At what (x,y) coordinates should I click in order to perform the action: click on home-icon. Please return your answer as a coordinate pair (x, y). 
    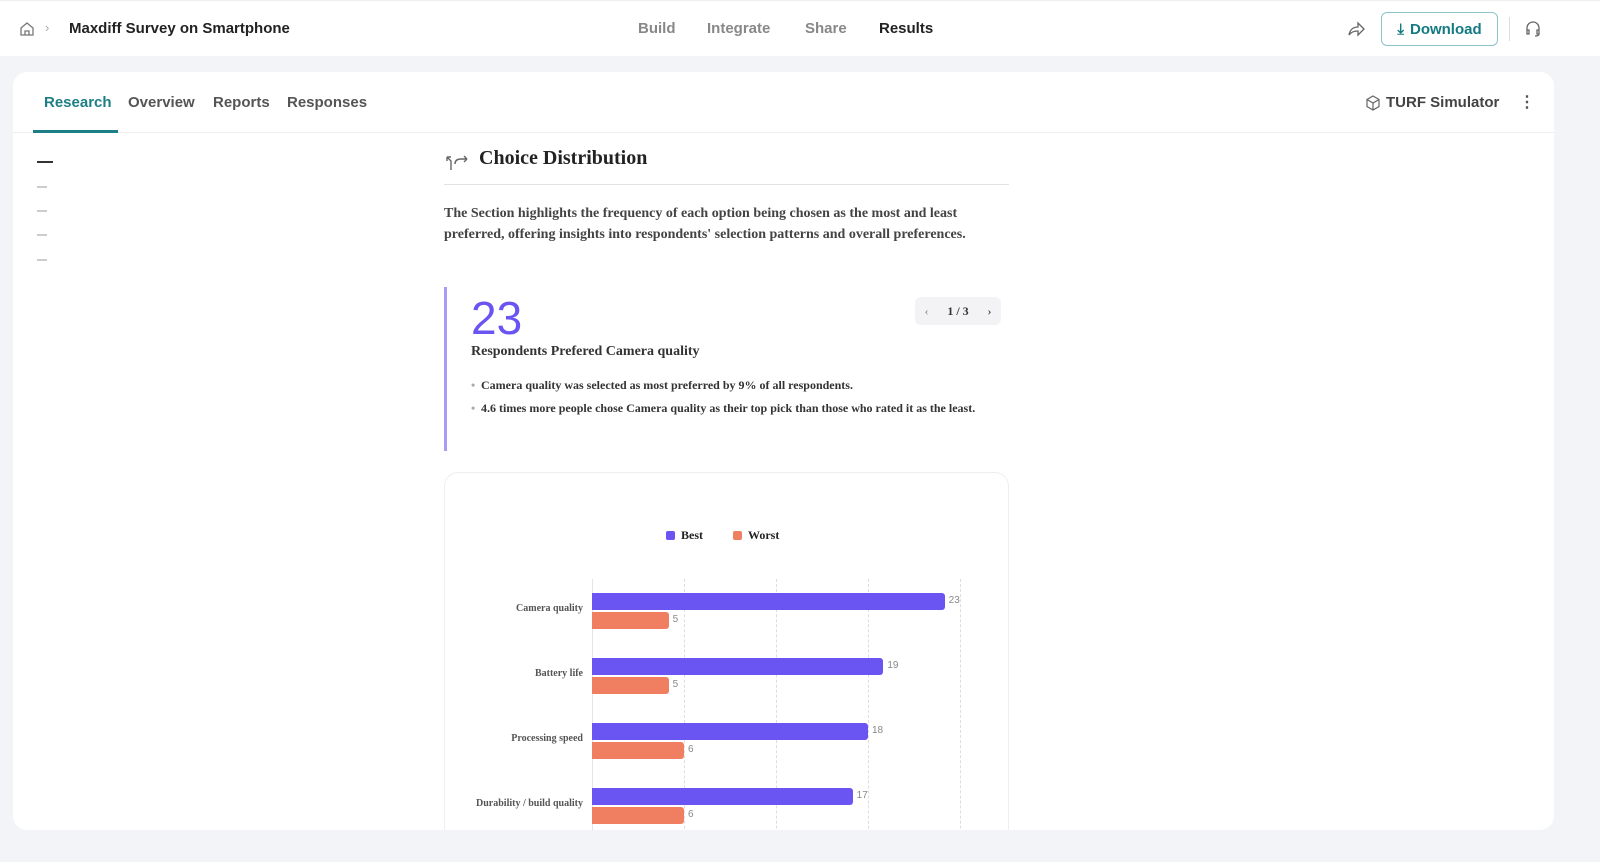
    Looking at the image, I should click on (27, 29).